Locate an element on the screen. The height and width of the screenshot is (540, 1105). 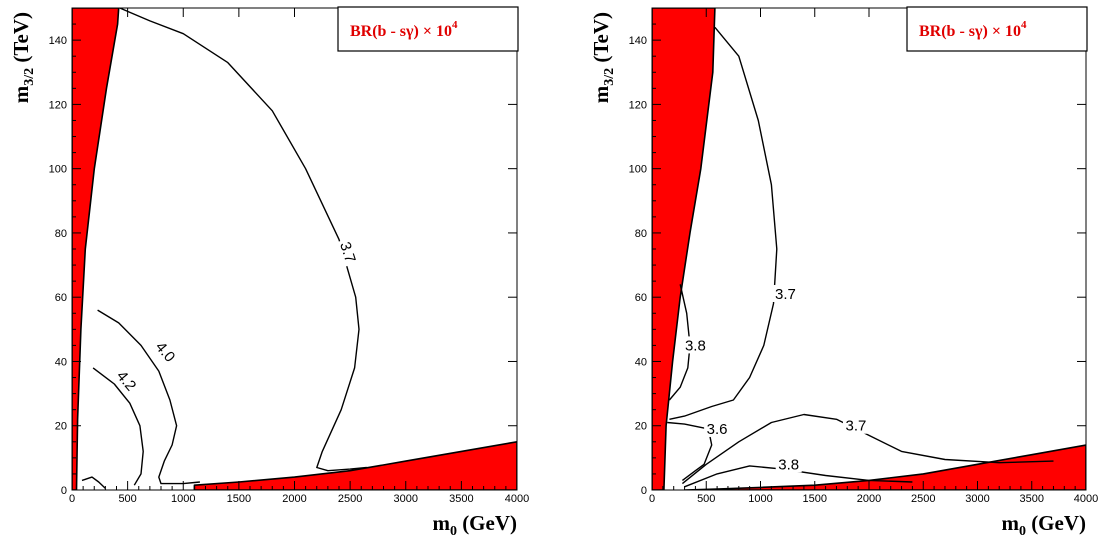
contour-label-2: 3.8 is located at coordinates (695, 345).